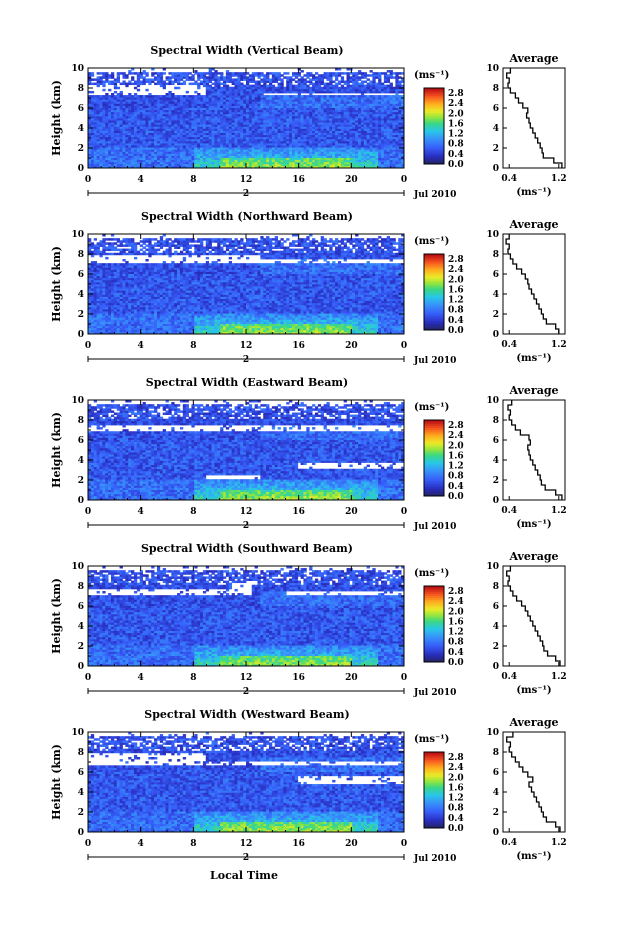 The width and height of the screenshot is (623, 929). I want to click on x-tick-label: 4, so click(141, 180).